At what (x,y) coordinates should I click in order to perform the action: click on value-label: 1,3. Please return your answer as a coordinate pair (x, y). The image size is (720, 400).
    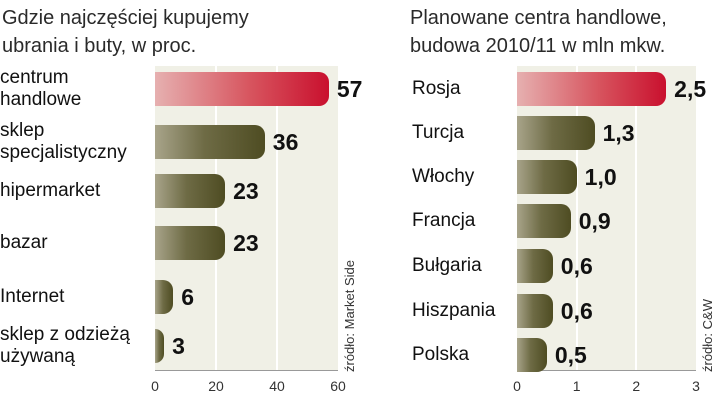
    Looking at the image, I should click on (618, 133).